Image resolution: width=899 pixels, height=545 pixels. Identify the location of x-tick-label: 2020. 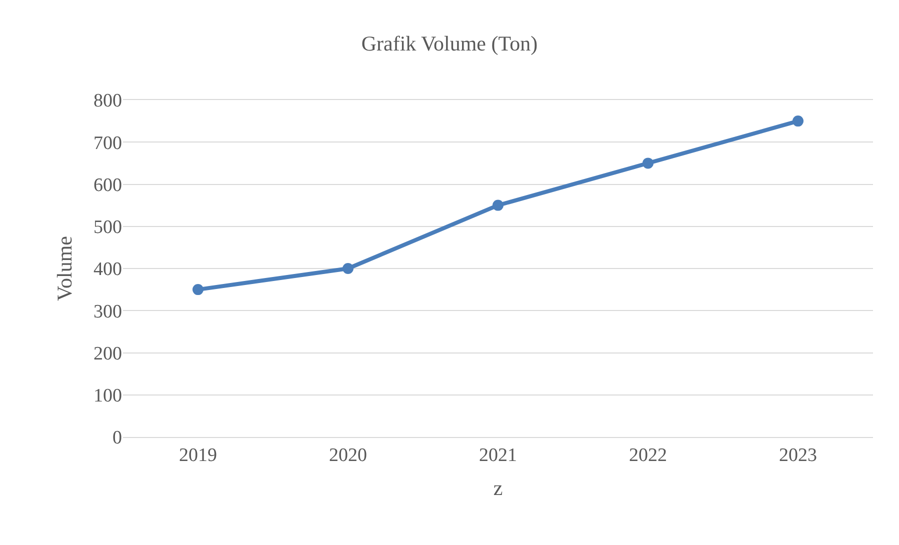
(348, 455).